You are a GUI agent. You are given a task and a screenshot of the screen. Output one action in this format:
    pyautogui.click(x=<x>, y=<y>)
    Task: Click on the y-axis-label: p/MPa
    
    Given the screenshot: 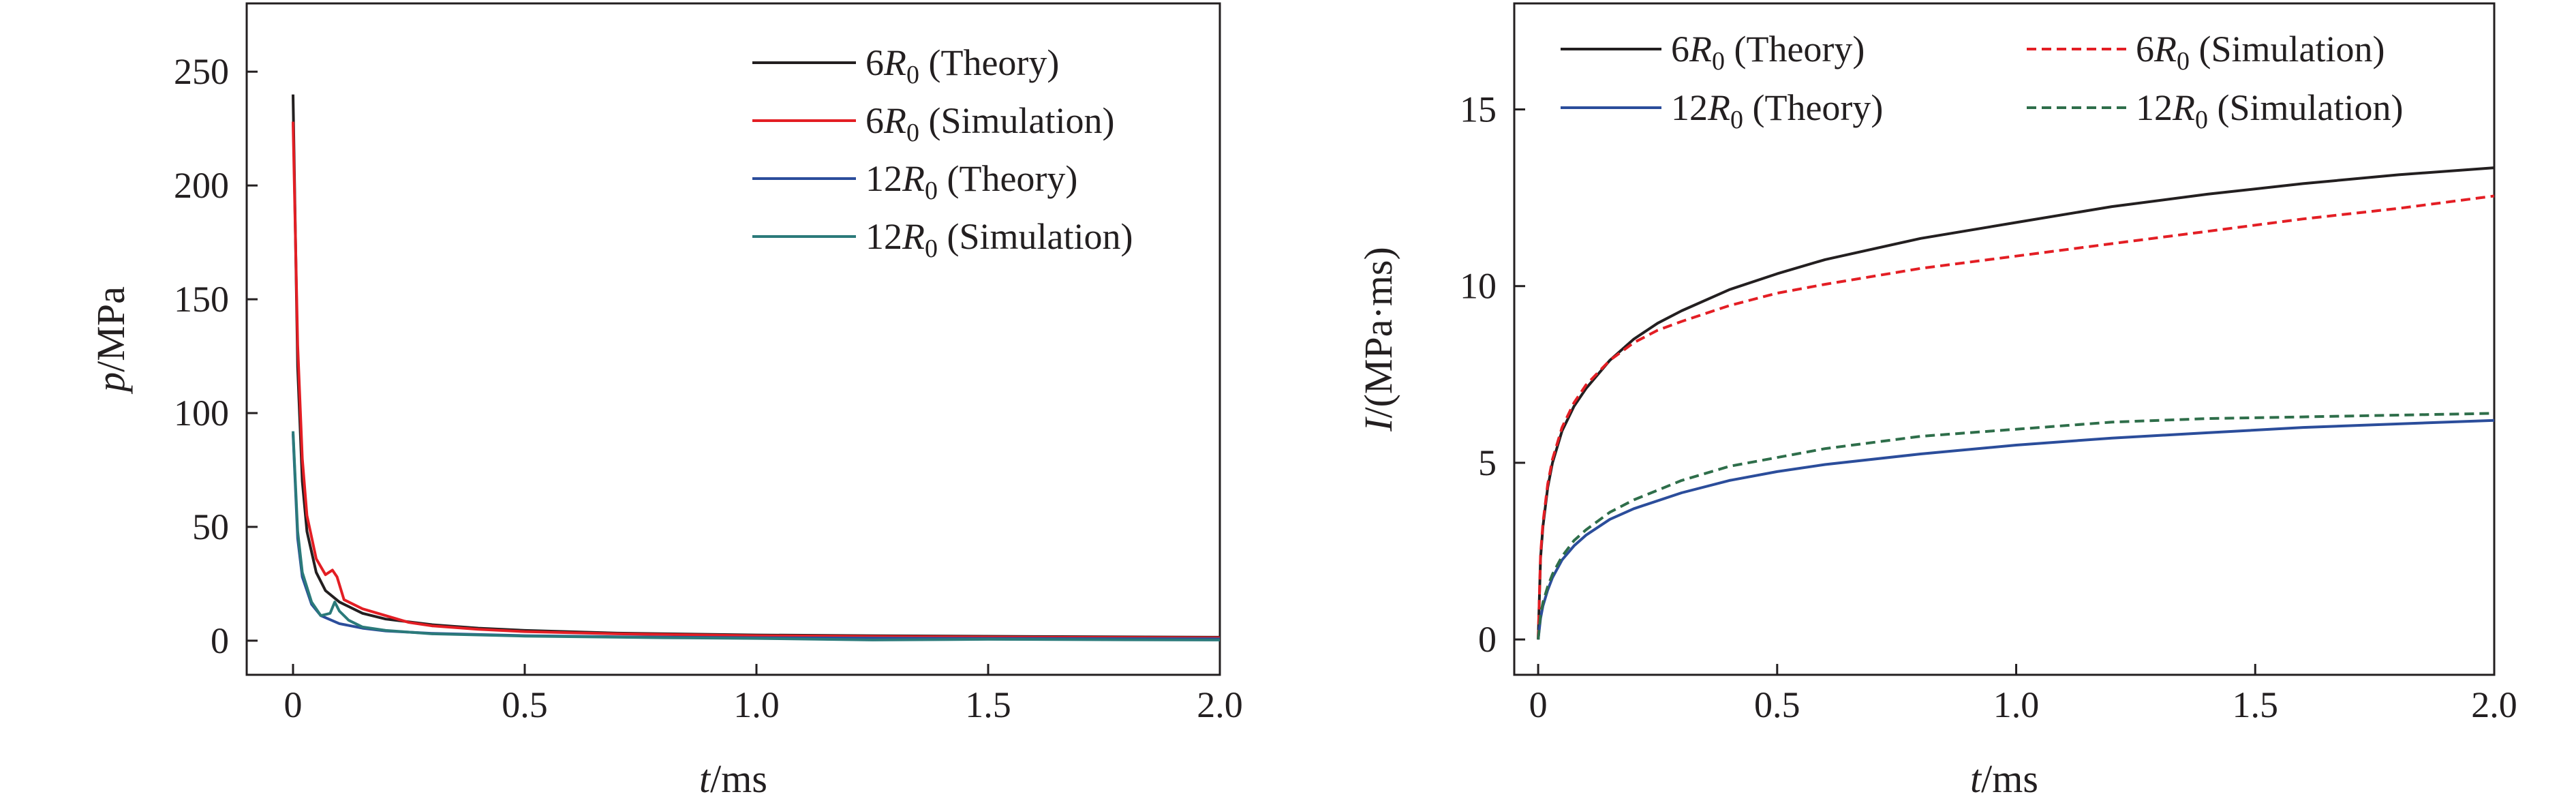 What is the action you would take?
    pyautogui.click(x=111, y=340)
    